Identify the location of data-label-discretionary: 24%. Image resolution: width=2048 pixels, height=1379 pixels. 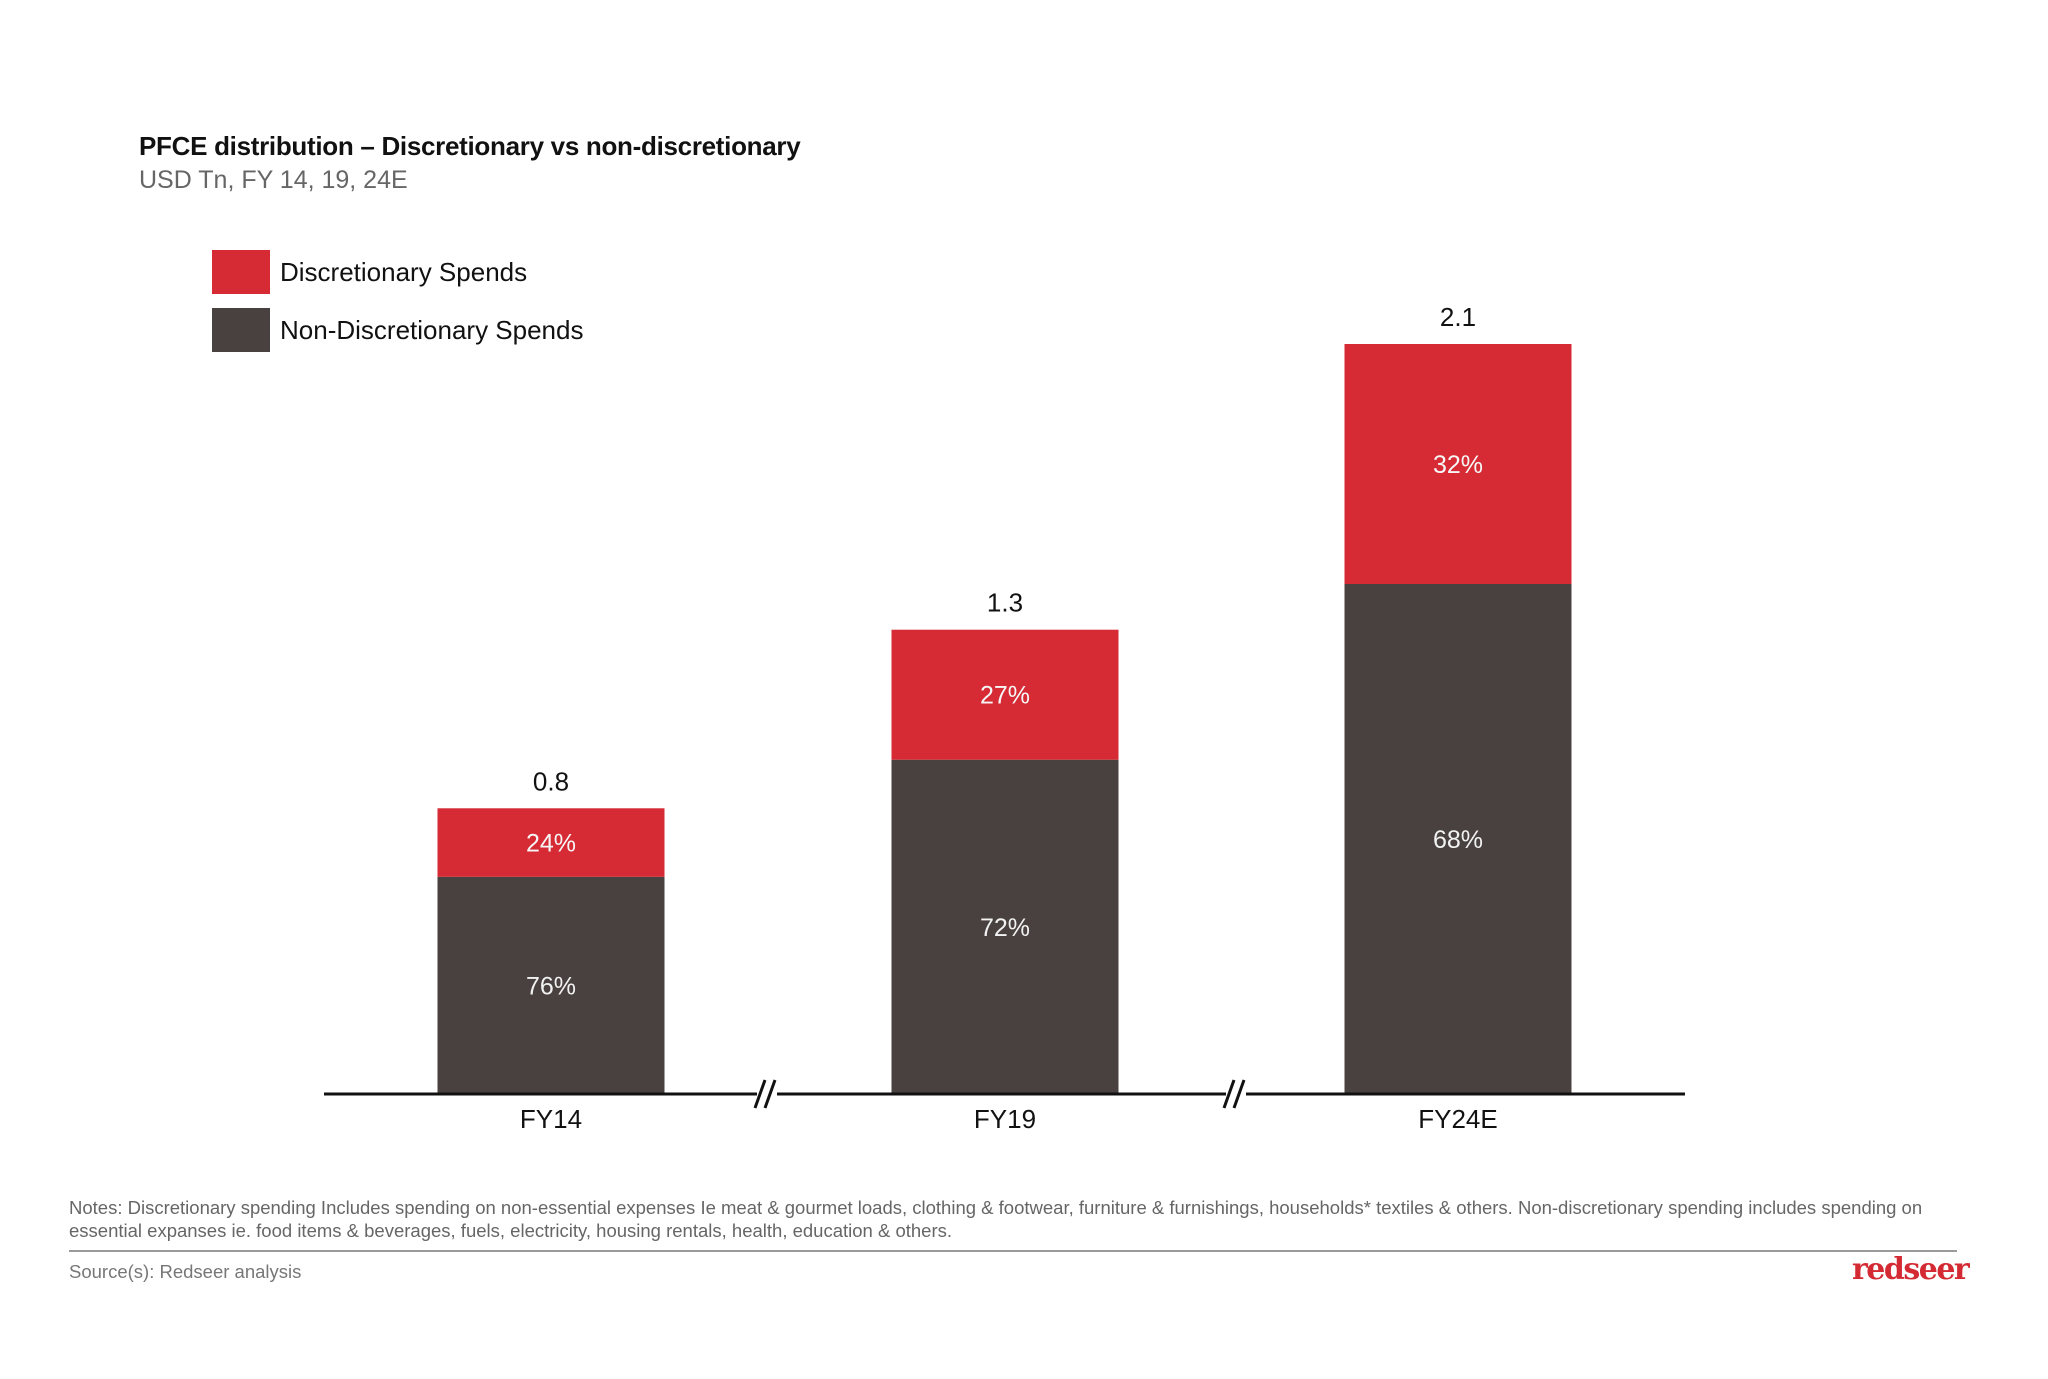
(551, 844).